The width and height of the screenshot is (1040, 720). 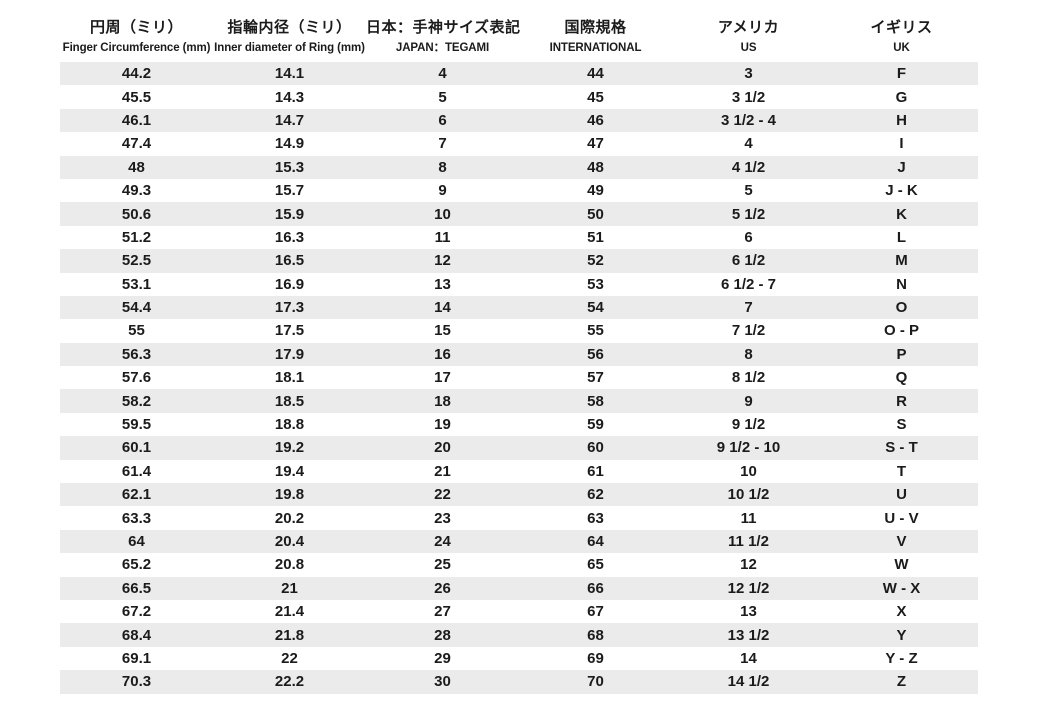 What do you see at coordinates (289, 27) in the screenshot?
I see `header-jp-inner-diameter: 指輪内径（ミリ）` at bounding box center [289, 27].